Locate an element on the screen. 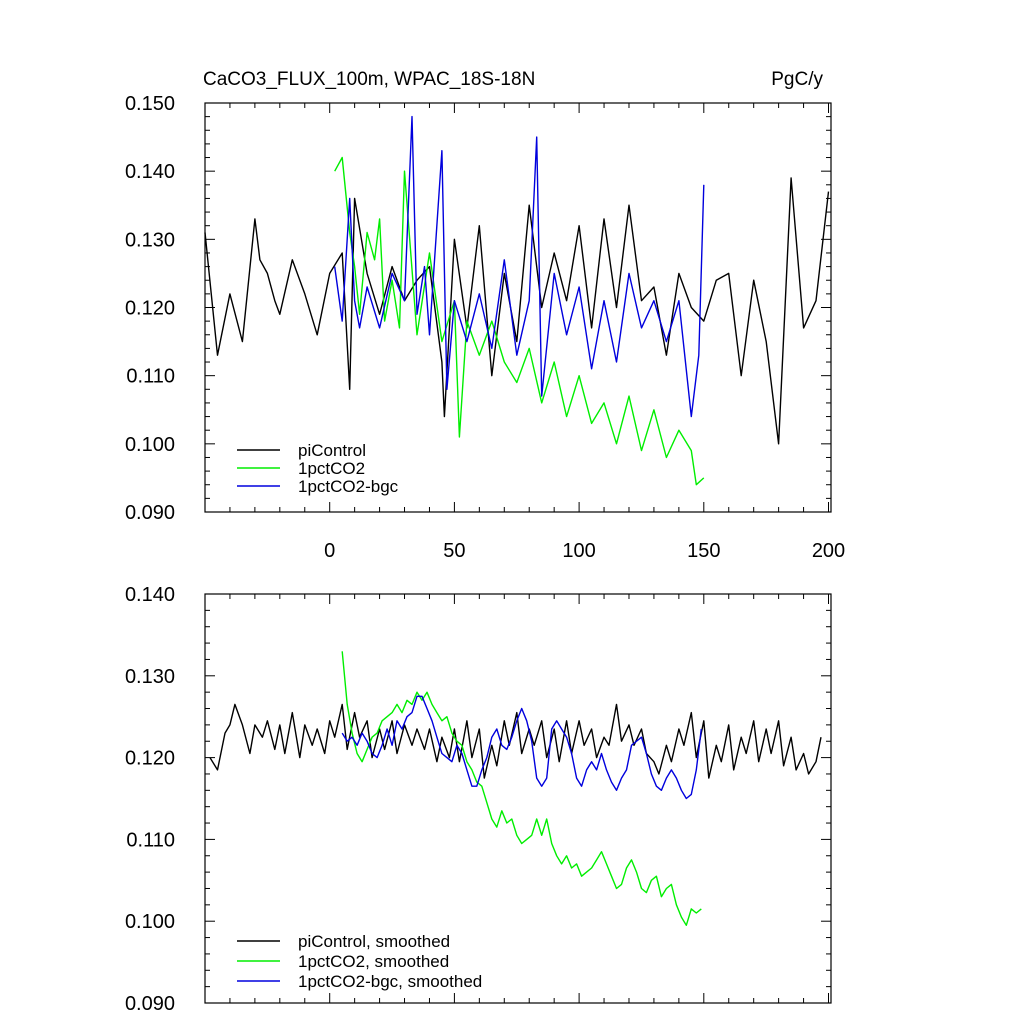 The image size is (1024, 1024). bottom-y-tick-labels: 0.090 0.100 0.110 0.120 0.130 0.140 is located at coordinates (150, 799).